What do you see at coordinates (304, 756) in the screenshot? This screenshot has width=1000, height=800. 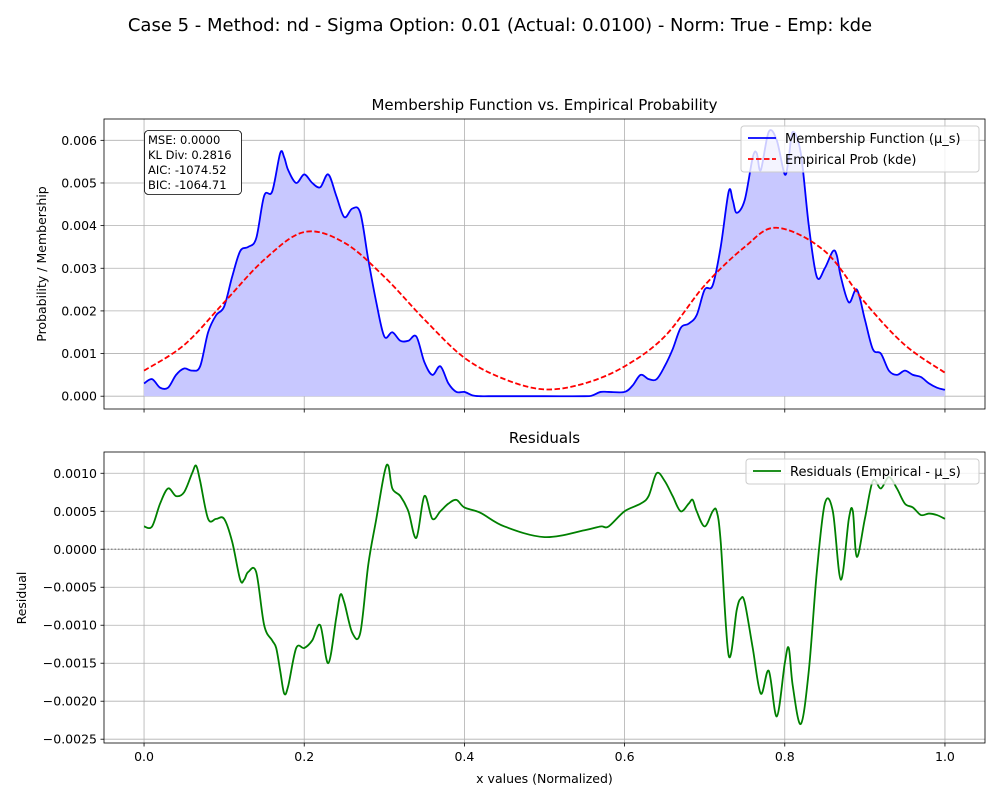 I see `x-tick-label: 0.2` at bounding box center [304, 756].